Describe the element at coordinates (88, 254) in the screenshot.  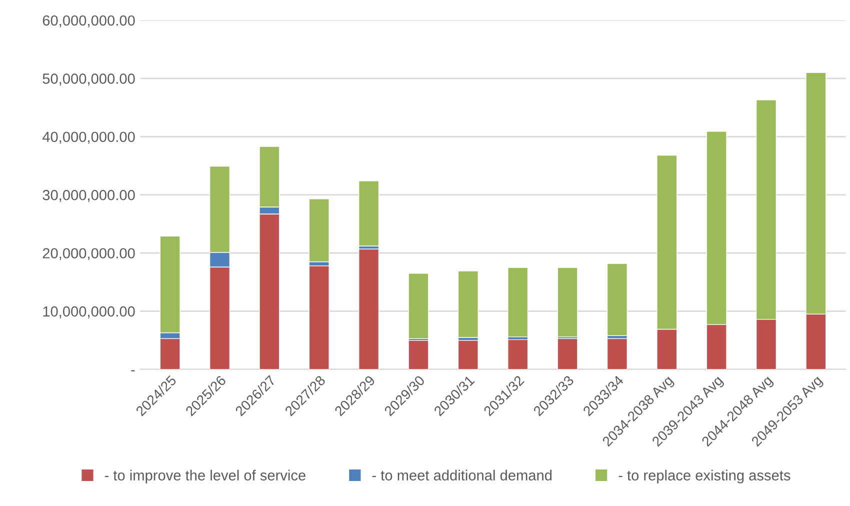
I see `y-tick-label: 20,000,000.00` at that location.